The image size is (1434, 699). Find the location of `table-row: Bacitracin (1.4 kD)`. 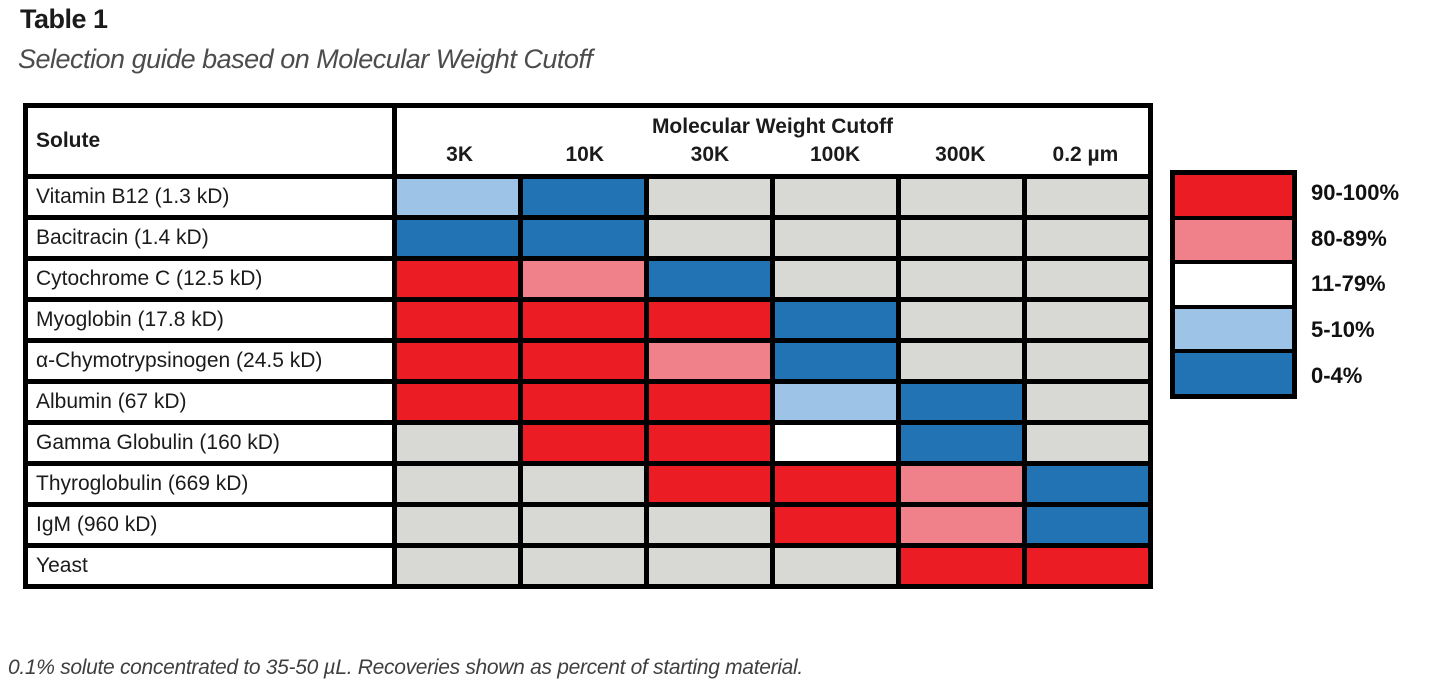

table-row: Bacitracin (1.4 kD) is located at coordinates (588, 238).